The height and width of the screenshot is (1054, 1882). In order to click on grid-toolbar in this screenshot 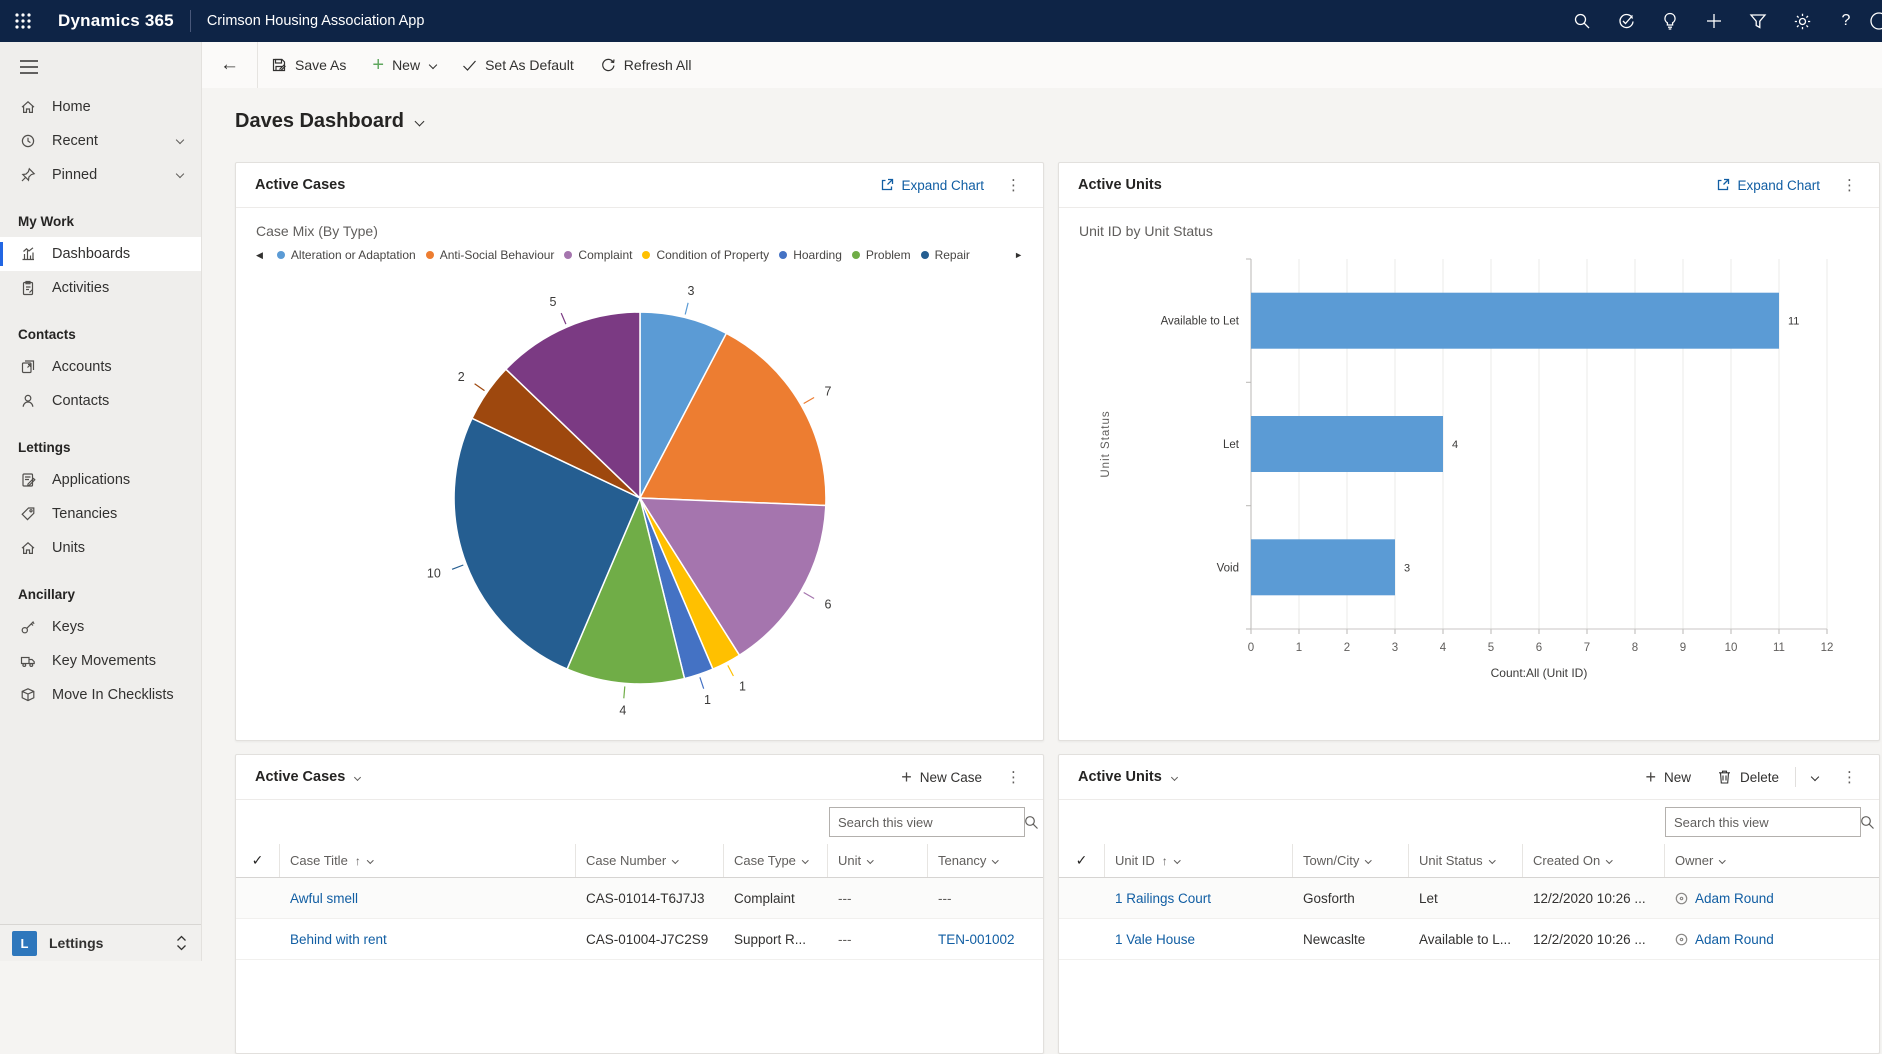, I will do `click(639, 822)`.